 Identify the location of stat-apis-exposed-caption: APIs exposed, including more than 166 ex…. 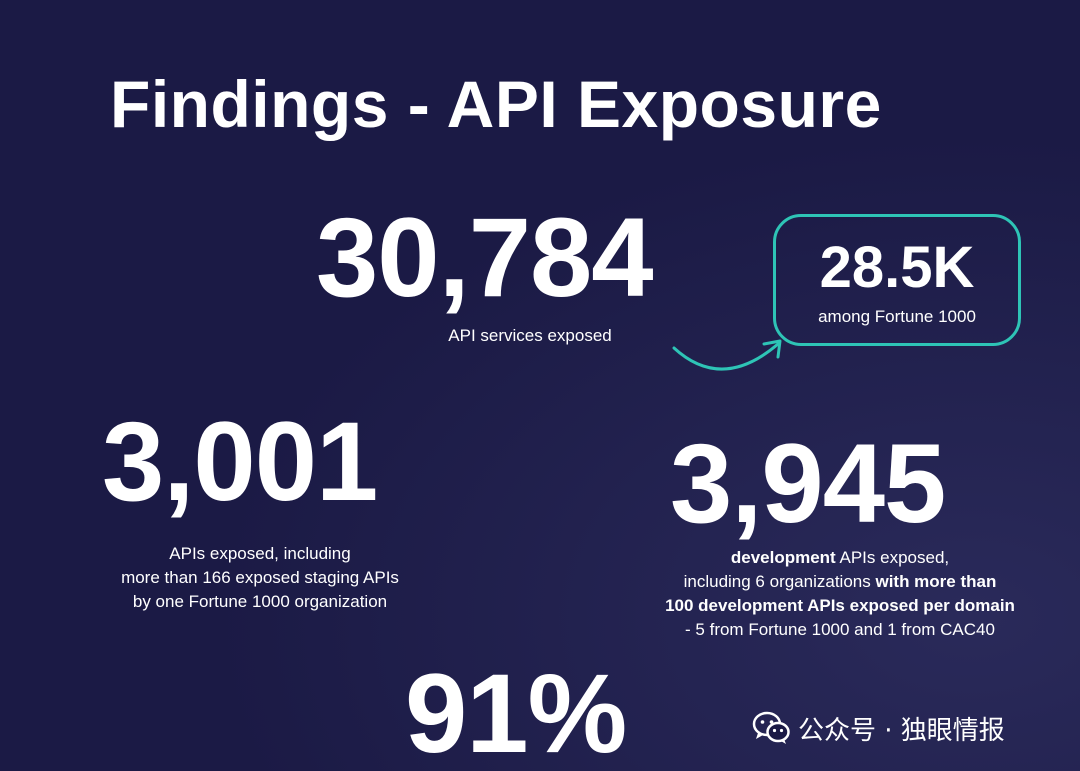
(260, 578).